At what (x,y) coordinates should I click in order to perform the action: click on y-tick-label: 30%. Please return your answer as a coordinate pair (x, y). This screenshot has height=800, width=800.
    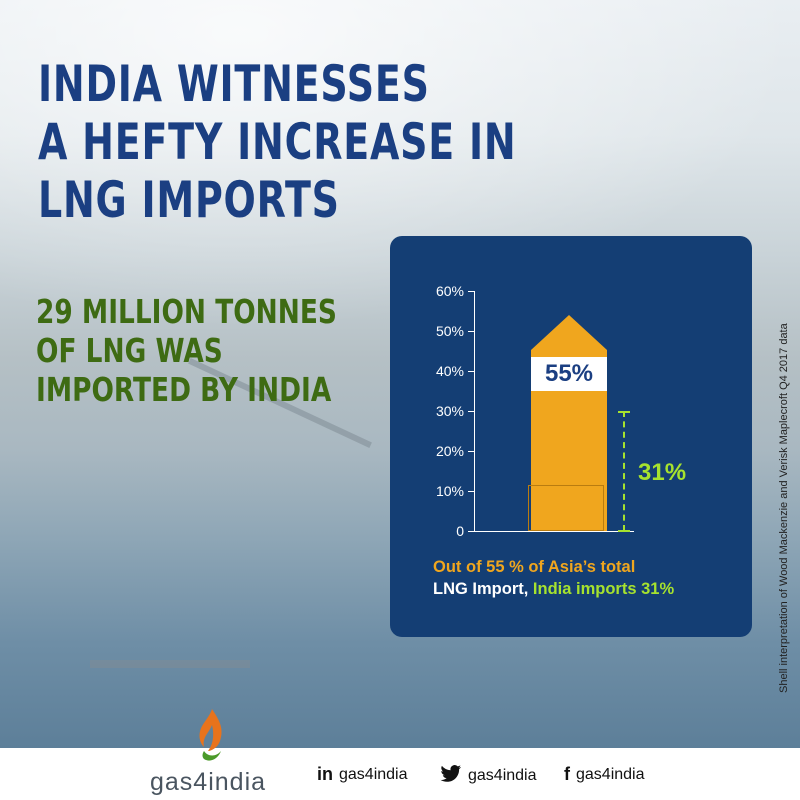
    Looking at the image, I should click on (449, 411).